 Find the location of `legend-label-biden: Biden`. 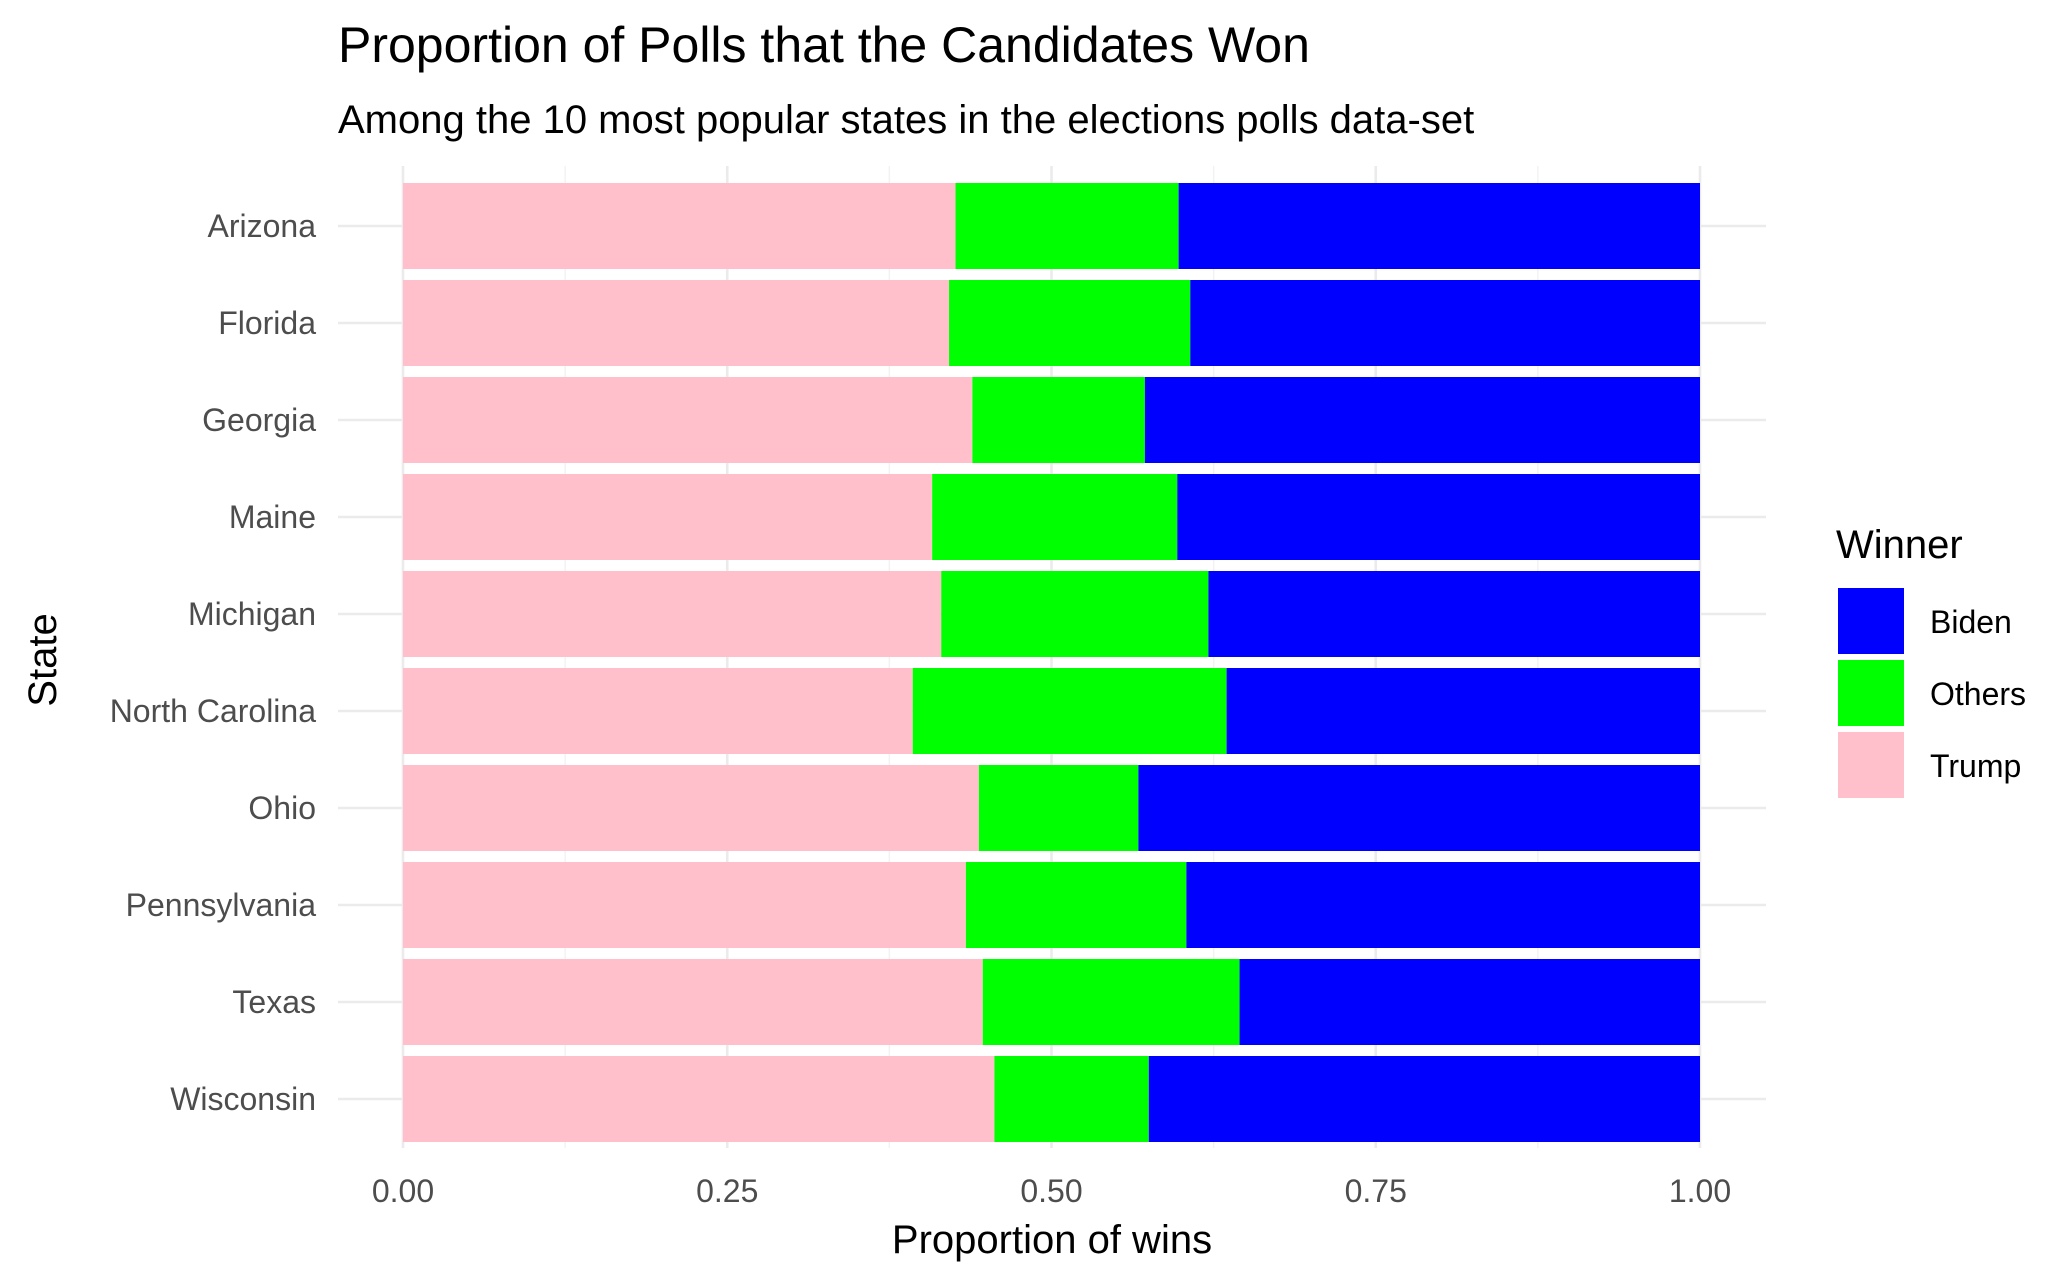

legend-label-biden: Biden is located at coordinates (1971, 622).